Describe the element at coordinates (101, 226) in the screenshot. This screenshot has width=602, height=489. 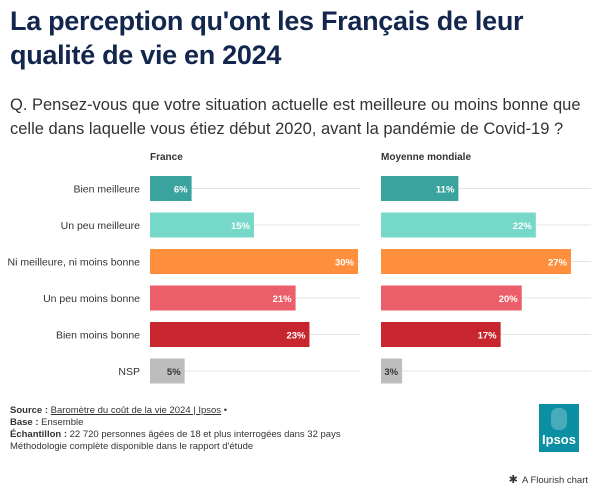
I see `category-label: Un peu meilleure` at that location.